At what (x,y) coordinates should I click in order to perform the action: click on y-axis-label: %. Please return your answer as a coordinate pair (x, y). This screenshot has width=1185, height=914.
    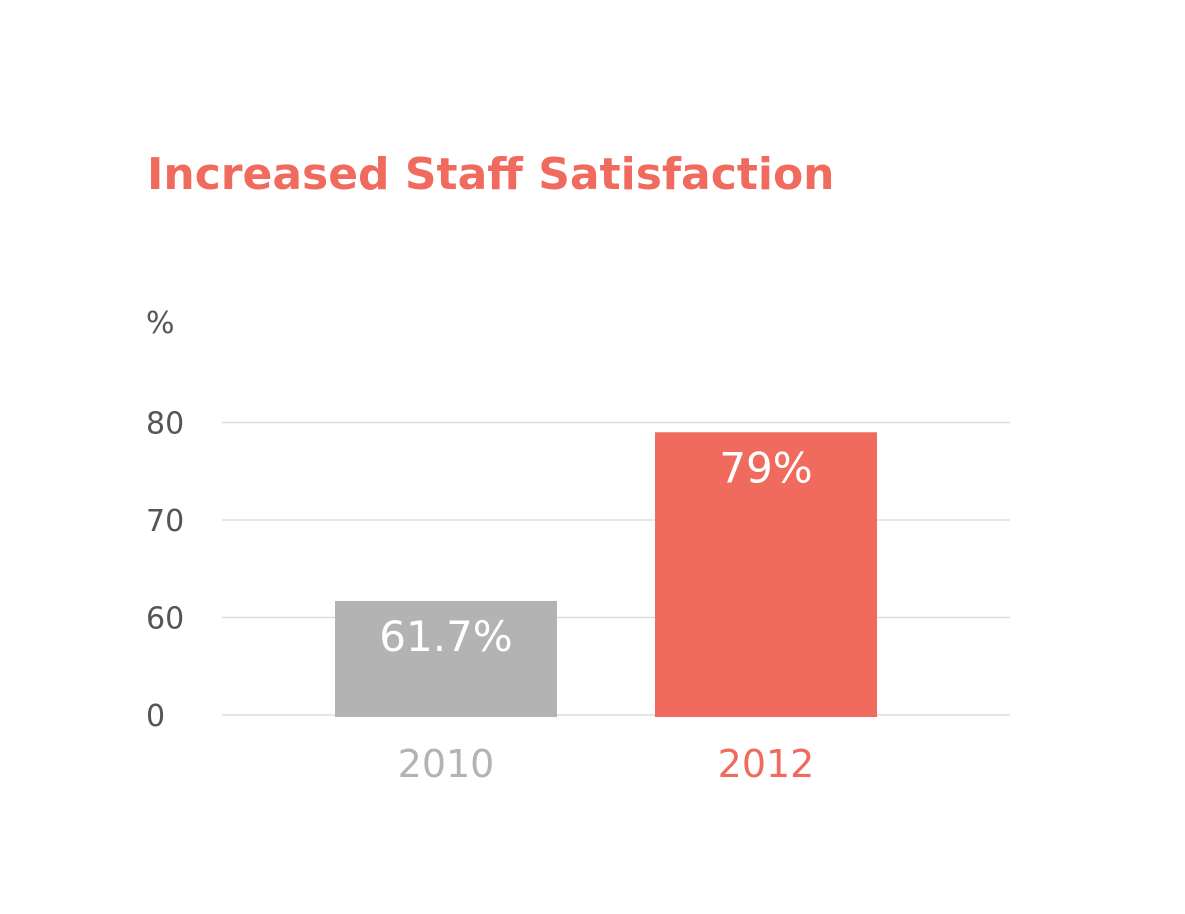
    Looking at the image, I should click on (160, 323).